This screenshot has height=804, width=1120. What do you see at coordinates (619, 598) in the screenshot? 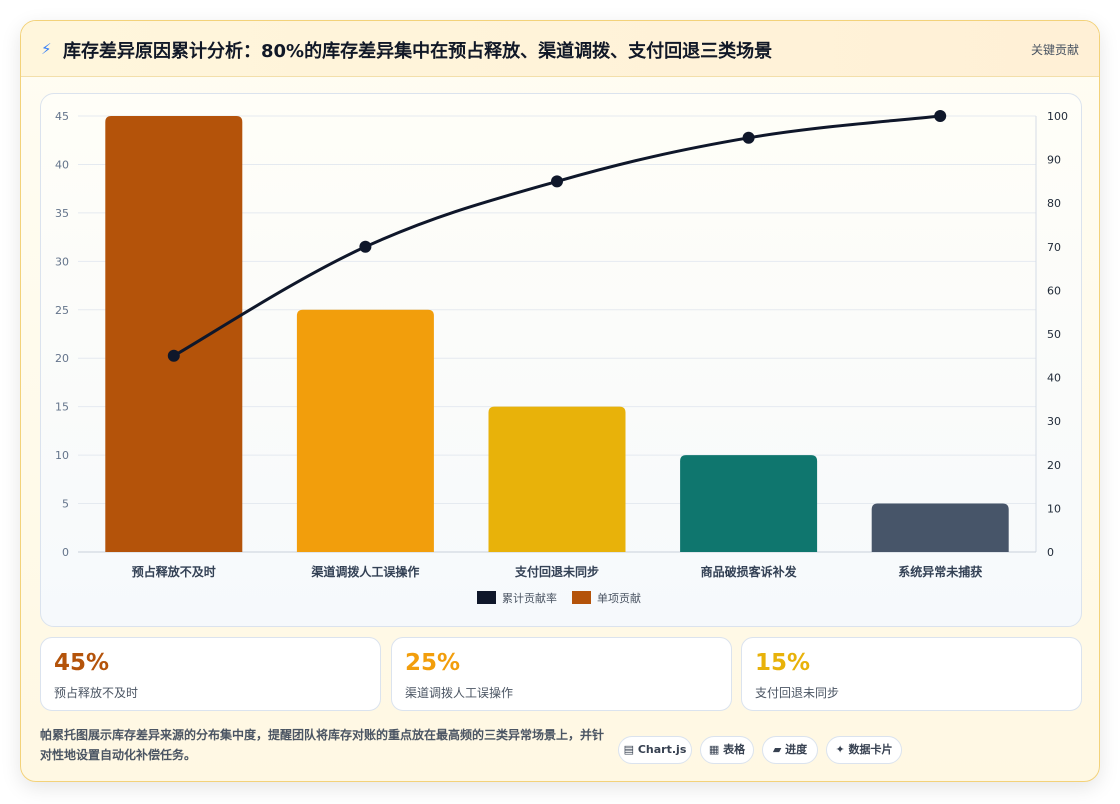
I see `legend-label: 单项贡献` at bounding box center [619, 598].